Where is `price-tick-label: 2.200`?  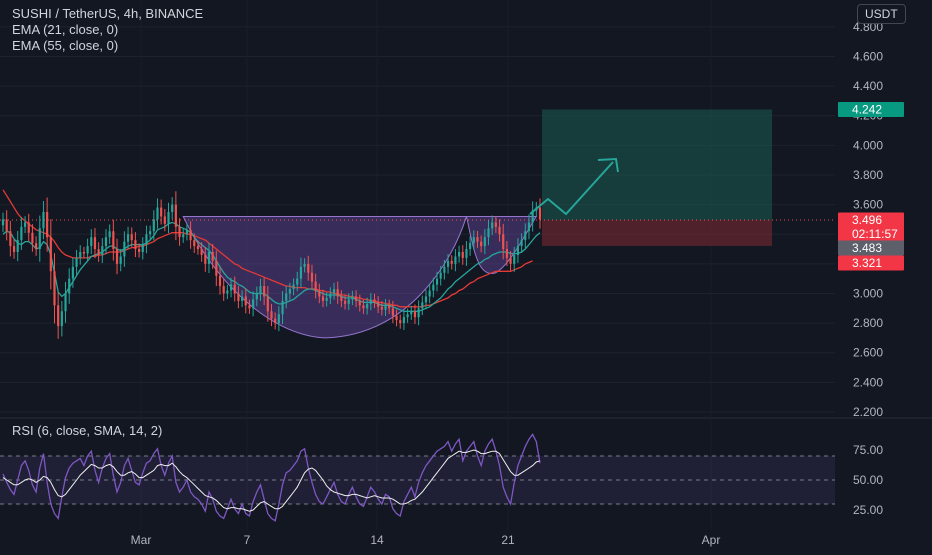 price-tick-label: 2.200 is located at coordinates (868, 412).